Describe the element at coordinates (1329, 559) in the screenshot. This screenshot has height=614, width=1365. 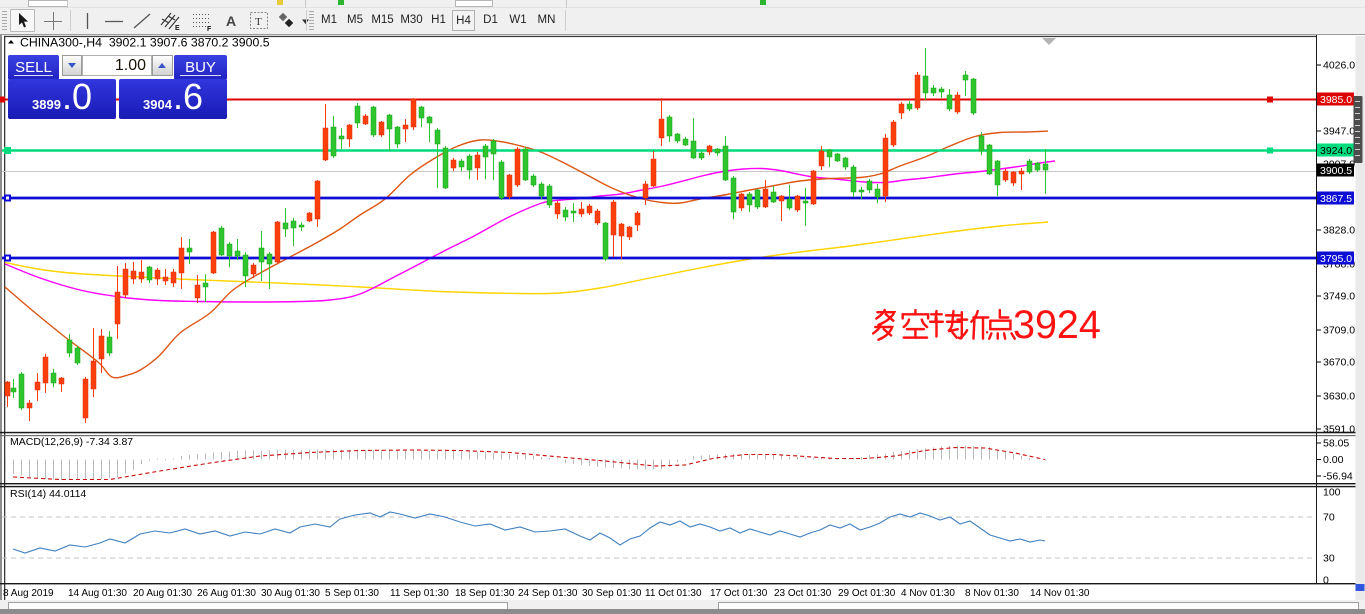
I see `svg-text: 30` at that location.